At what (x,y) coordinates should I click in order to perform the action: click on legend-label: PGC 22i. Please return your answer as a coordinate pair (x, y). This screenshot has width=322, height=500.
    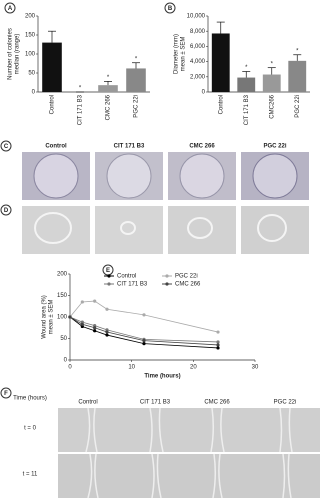
    Looking at the image, I should click on (186, 277).